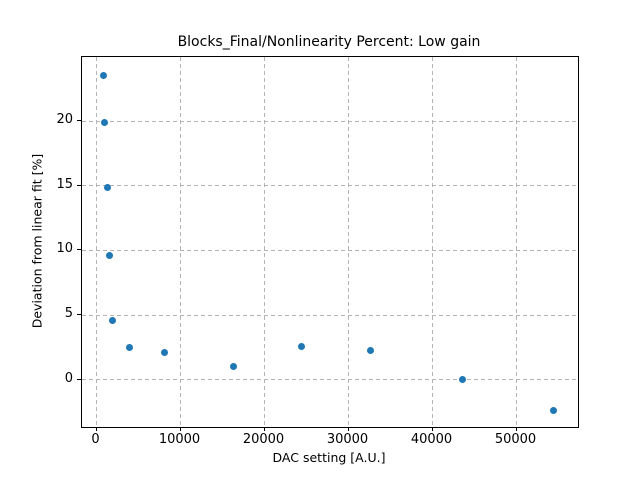 The width and height of the screenshot is (640, 480). Describe the element at coordinates (64, 249) in the screenshot. I see `y-tick-label: 10` at that location.